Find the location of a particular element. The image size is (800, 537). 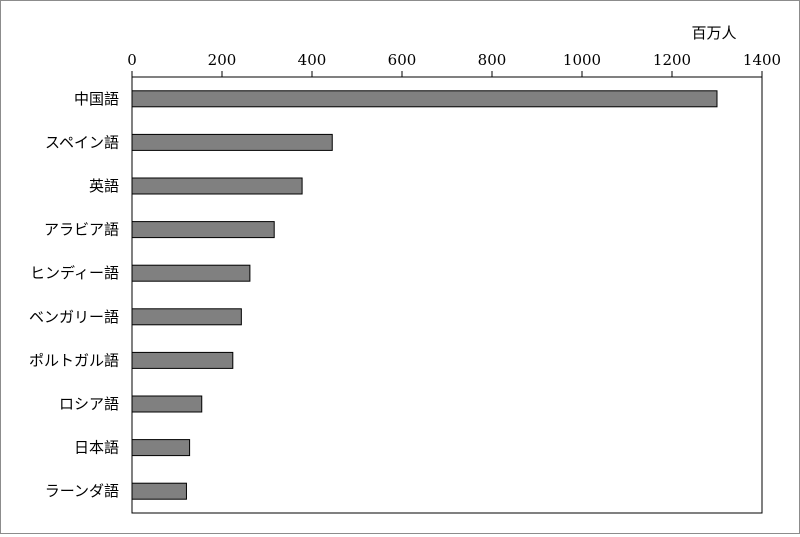

category-label: ロシア語 is located at coordinates (89, 404).